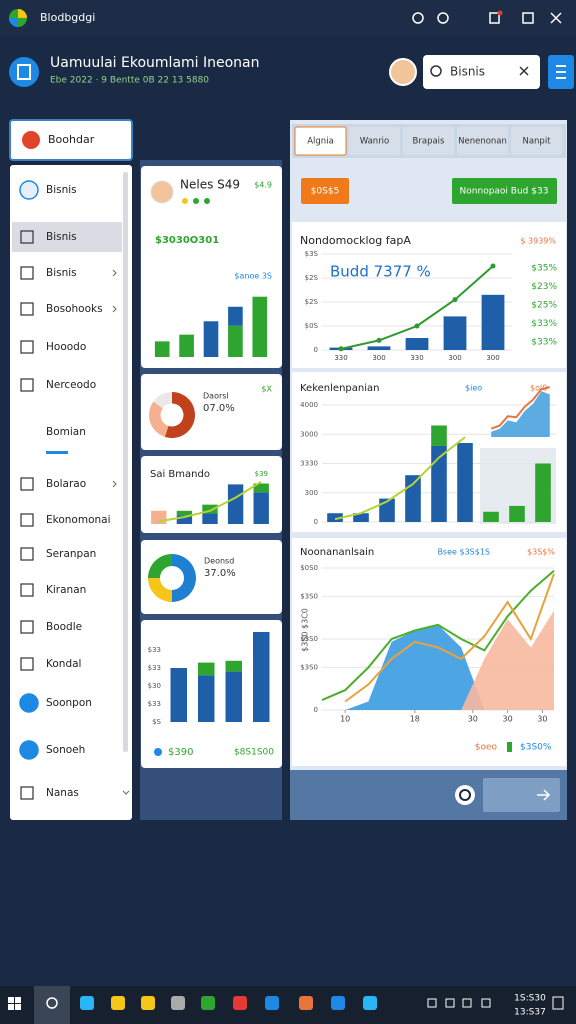 This screenshot has height=1024, width=576. What do you see at coordinates (155, 63) in the screenshot?
I see `app-title: Uamuulai Ekoumlami Ineonan` at bounding box center [155, 63].